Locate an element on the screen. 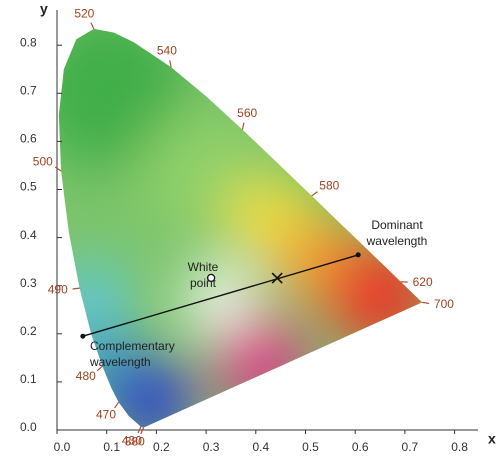 Image resolution: width=500 pixels, height=474 pixels. y-tick-label: 0.3 is located at coordinates (28, 283).